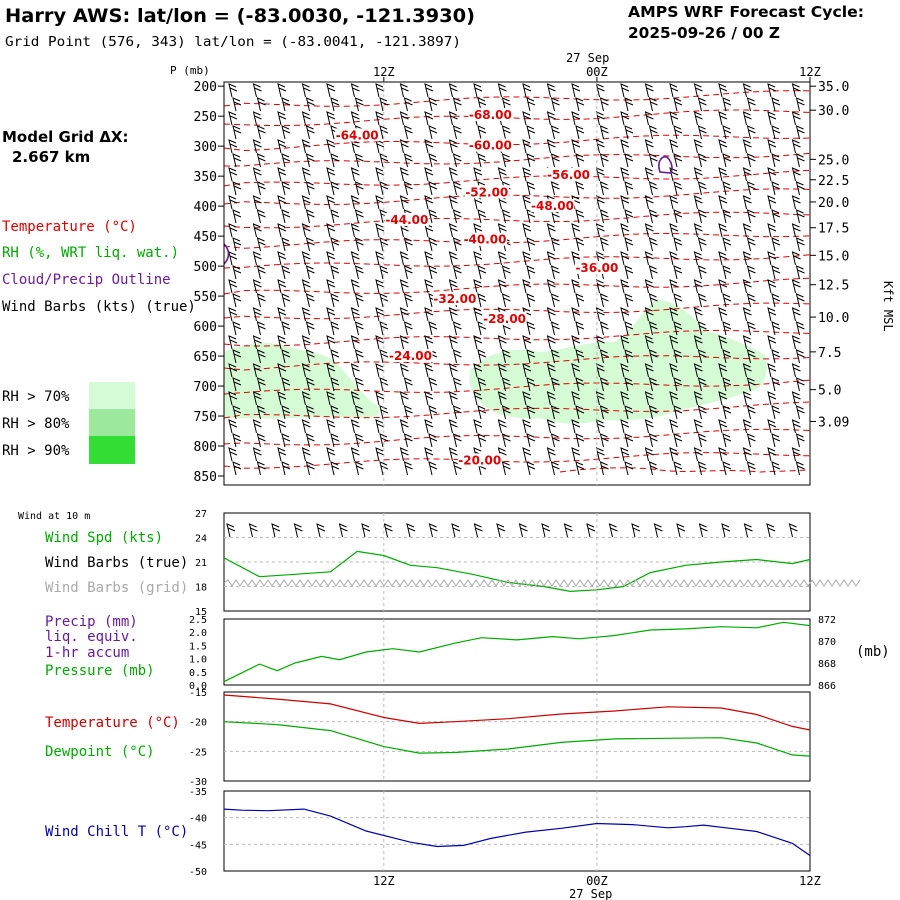  I want to click on panel-y-tick-label: -25, so click(198, 752).